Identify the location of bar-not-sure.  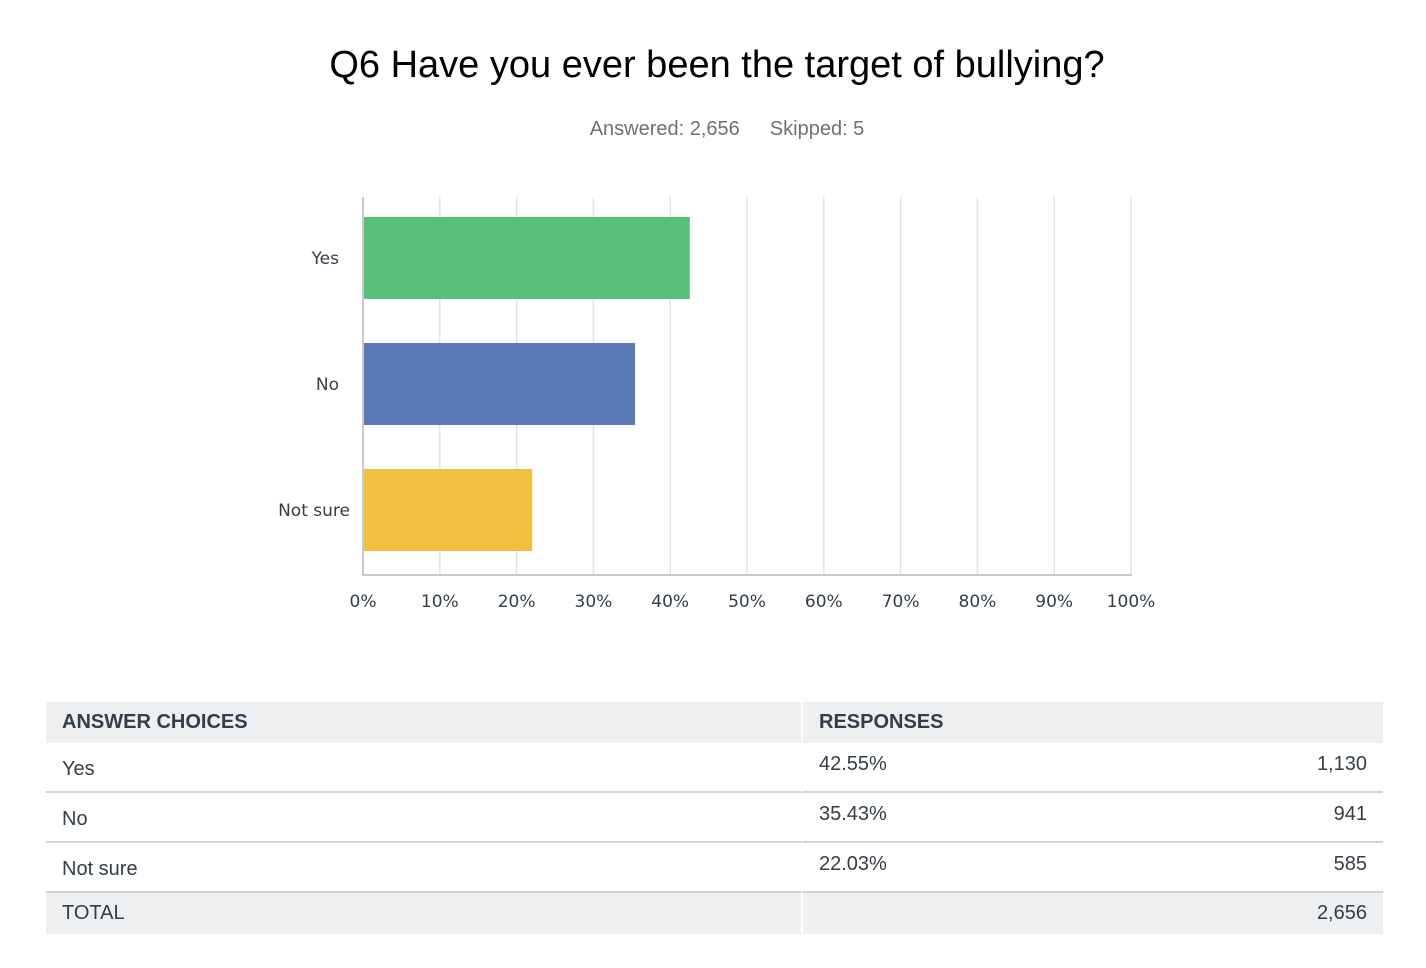
(448, 510).